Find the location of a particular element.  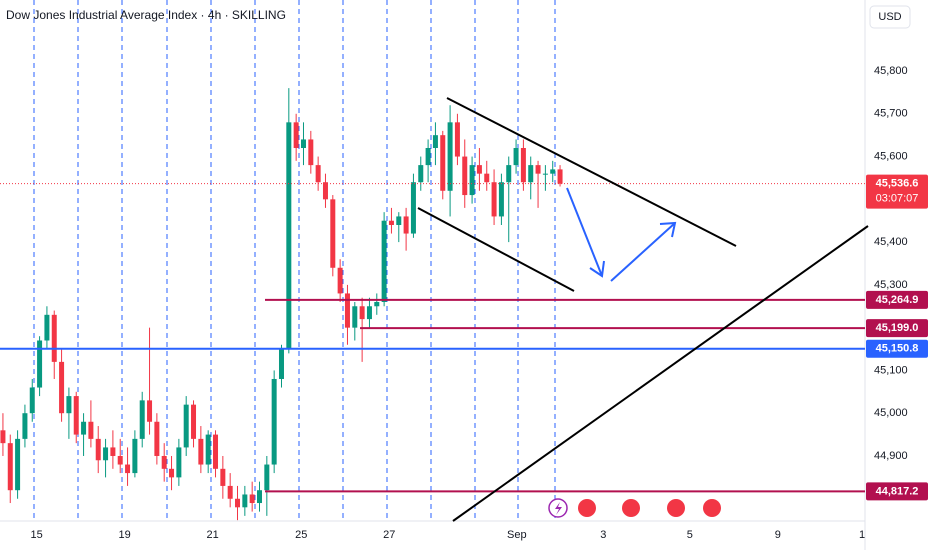

y-tick-label: 45,100 is located at coordinates (891, 370).